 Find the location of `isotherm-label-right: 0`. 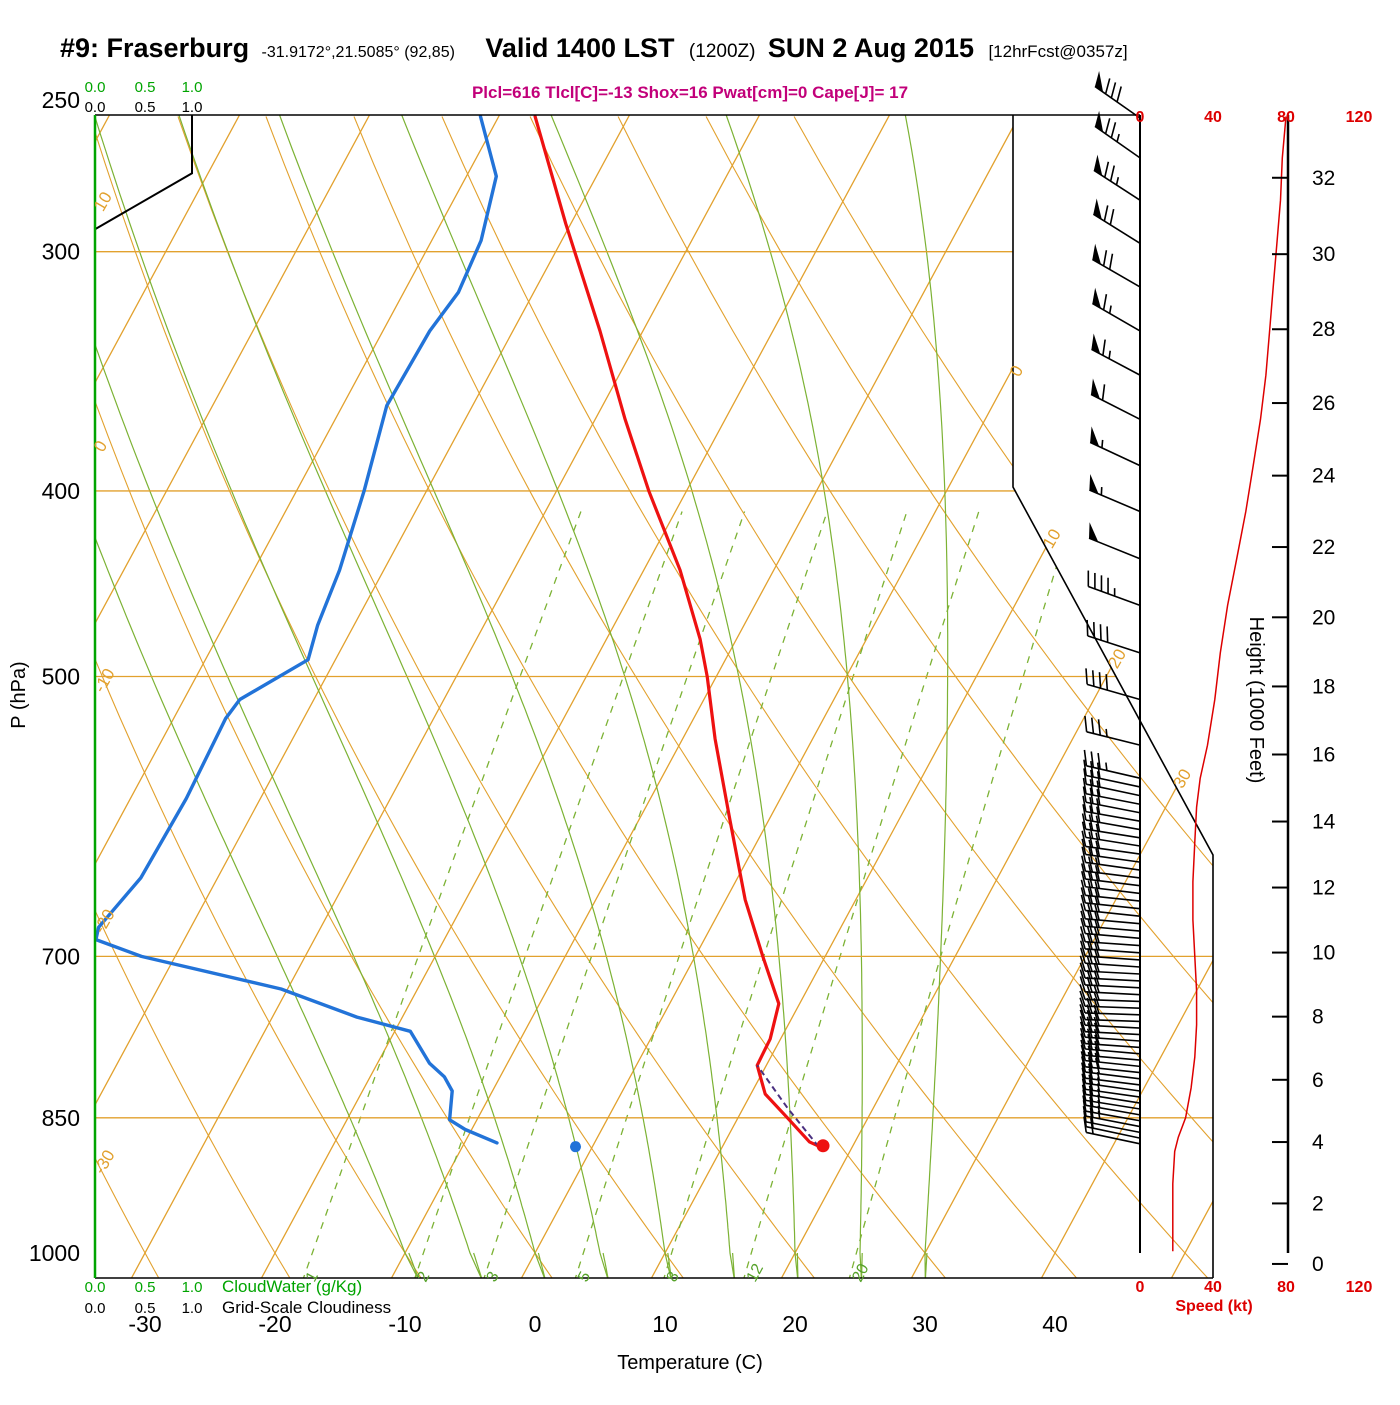

isotherm-label-right: 0 is located at coordinates (1016, 371).